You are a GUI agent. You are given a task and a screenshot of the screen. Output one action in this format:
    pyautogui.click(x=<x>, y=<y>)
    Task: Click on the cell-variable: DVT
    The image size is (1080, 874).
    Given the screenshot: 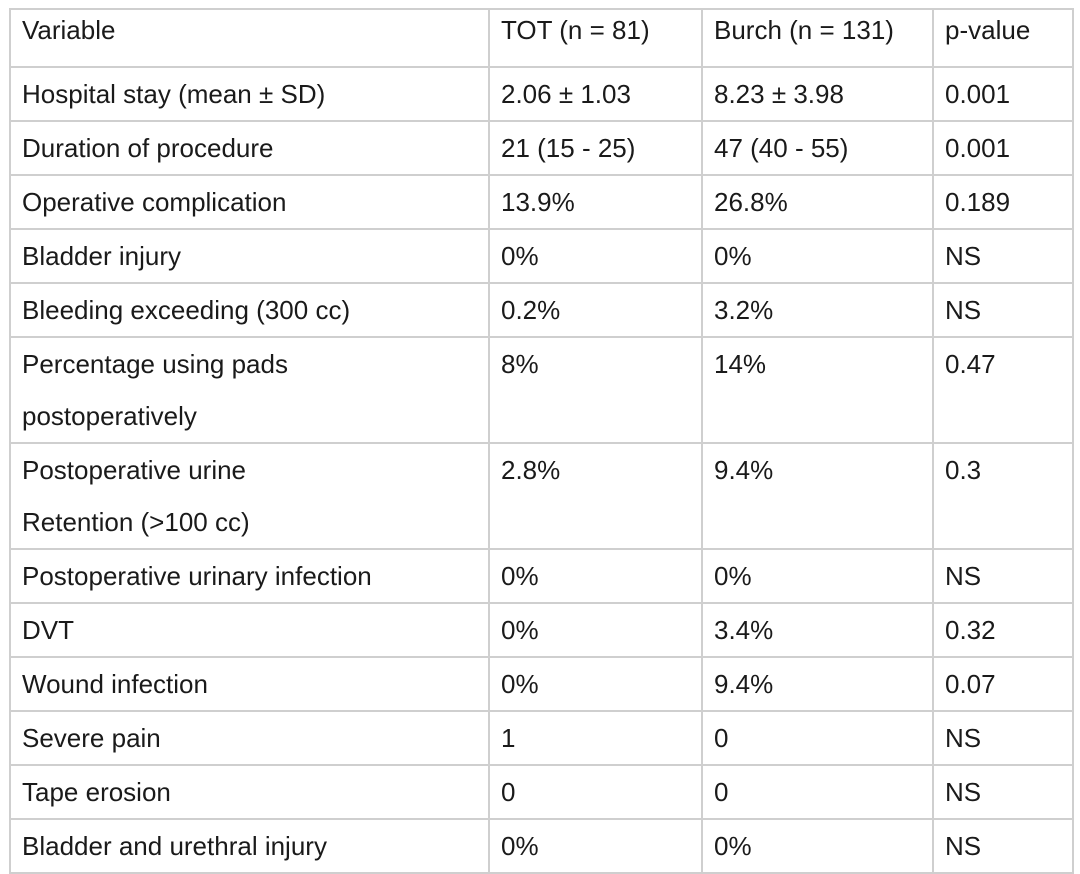 What is the action you would take?
    pyautogui.click(x=249, y=630)
    